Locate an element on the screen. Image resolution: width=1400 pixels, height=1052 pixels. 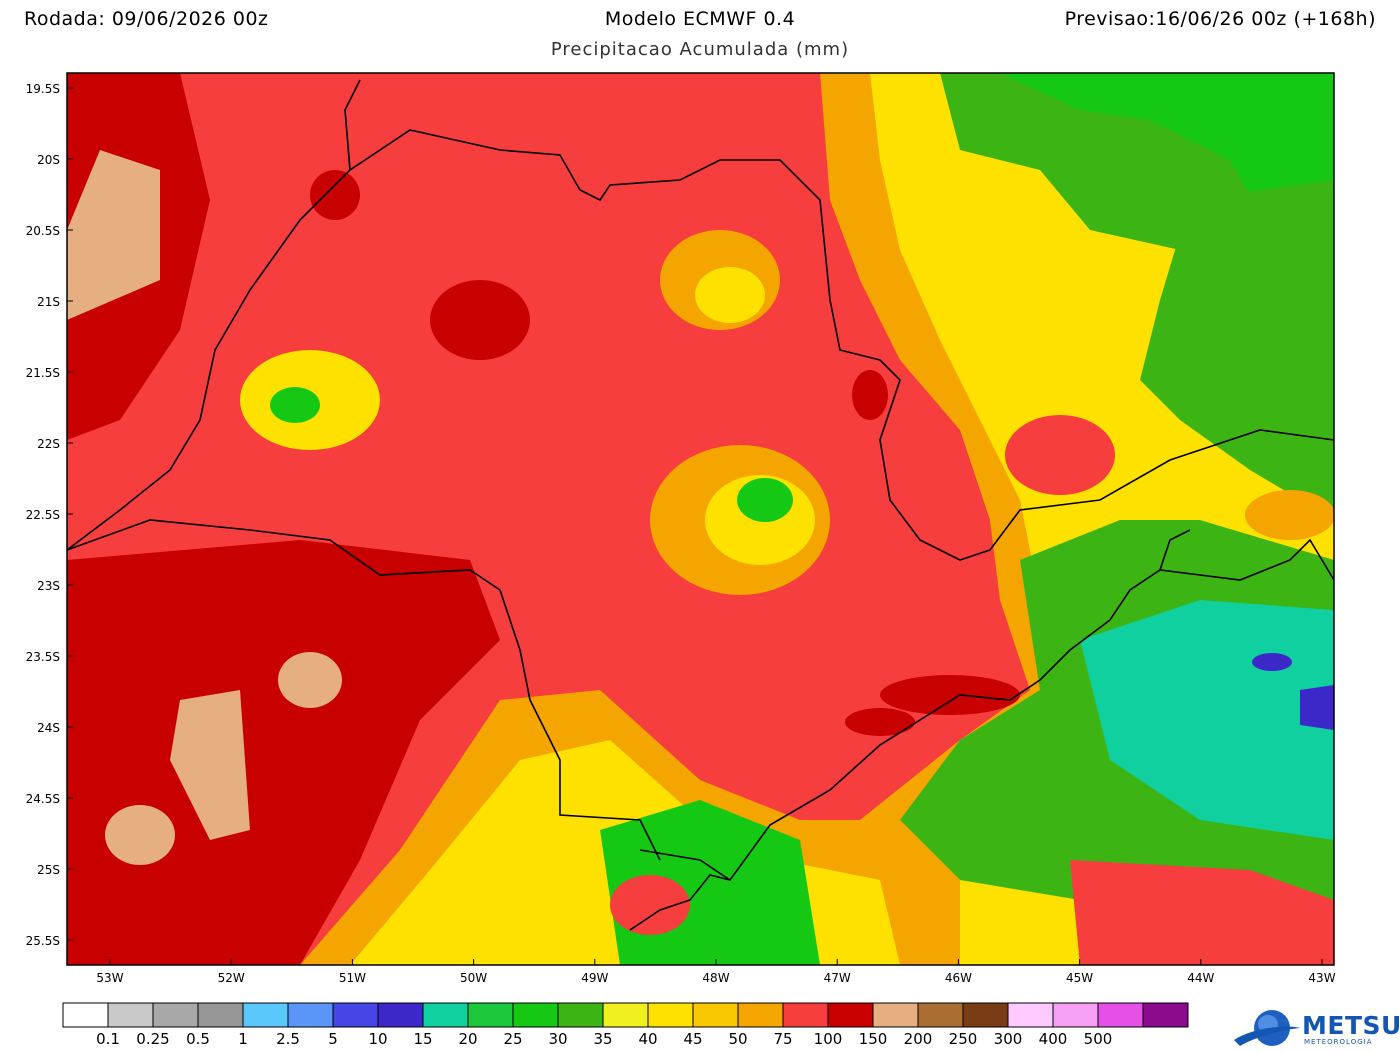
colorbar-label: 150 is located at coordinates (873, 1039).